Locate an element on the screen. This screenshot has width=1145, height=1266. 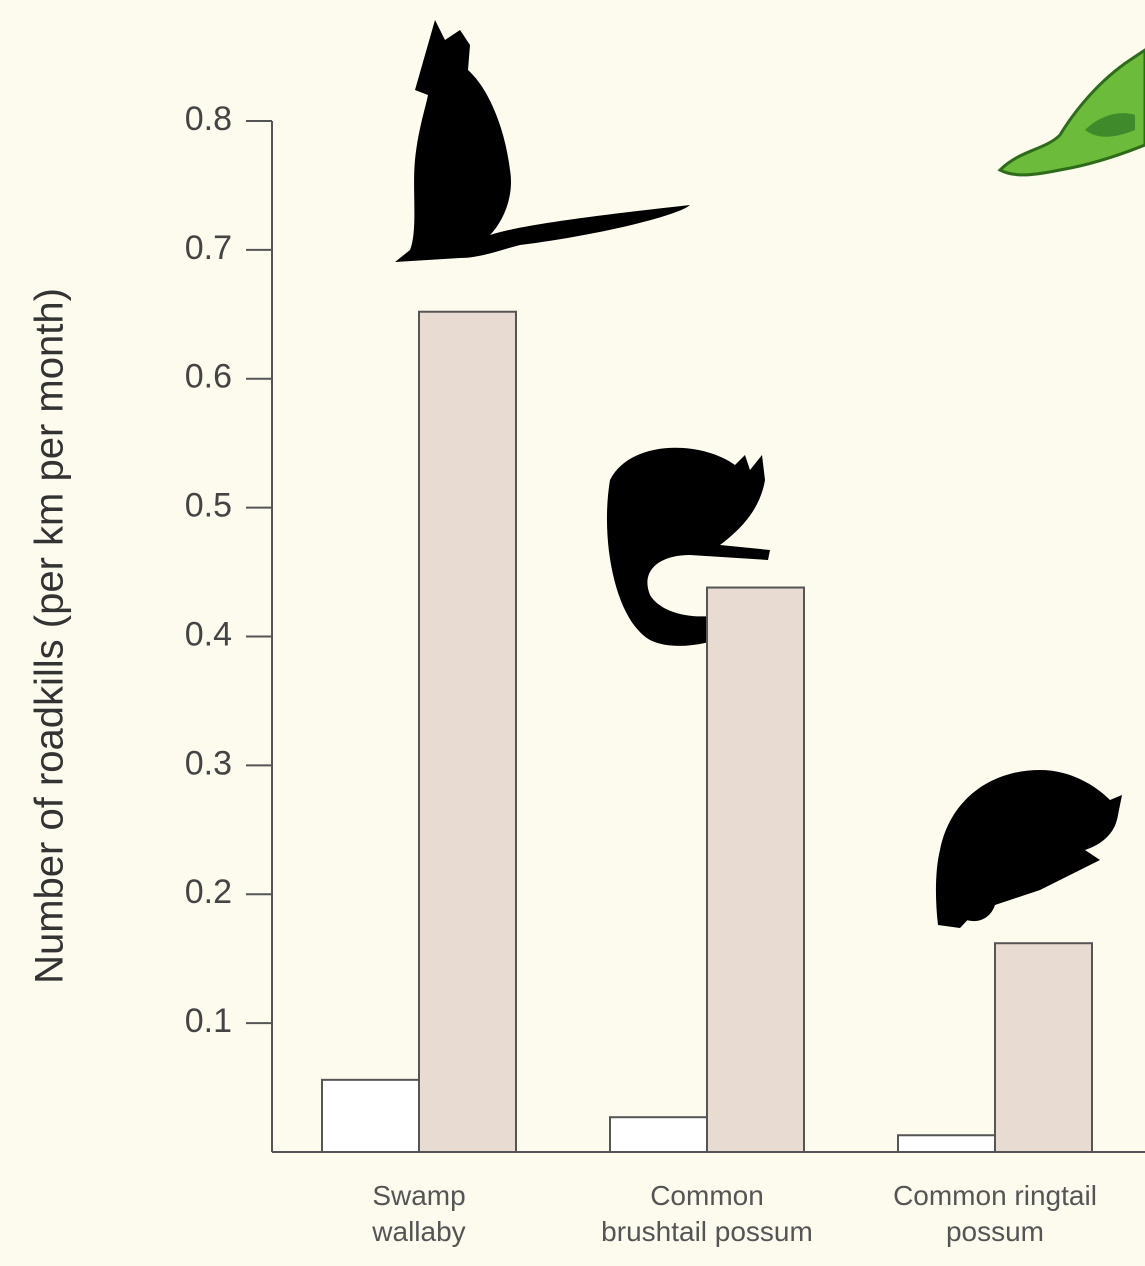
y-tick-label: 0.4 is located at coordinates (208, 634).